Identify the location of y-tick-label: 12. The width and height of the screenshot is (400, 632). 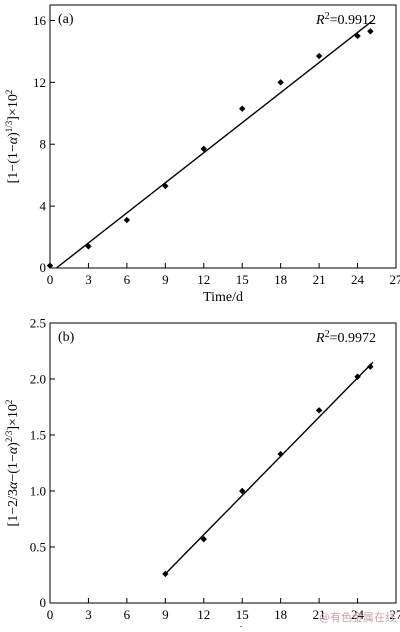
(39, 82).